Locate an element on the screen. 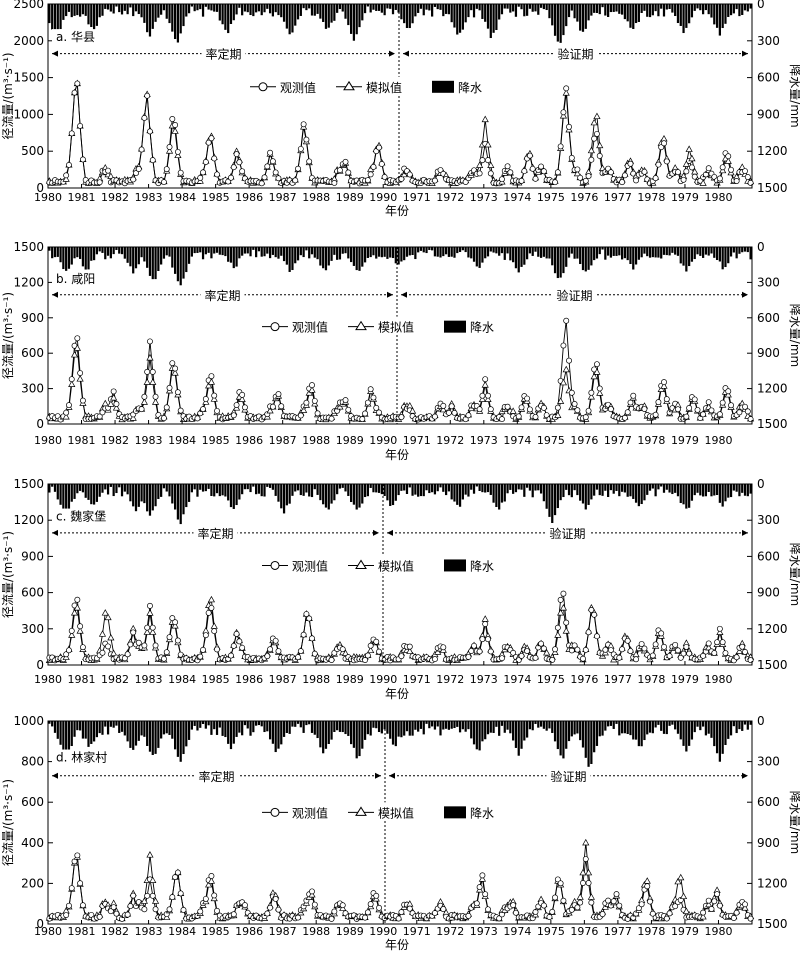 Image resolution: width=800 pixels, height=955 pixels. x-tick-label: 1983 is located at coordinates (149, 931).